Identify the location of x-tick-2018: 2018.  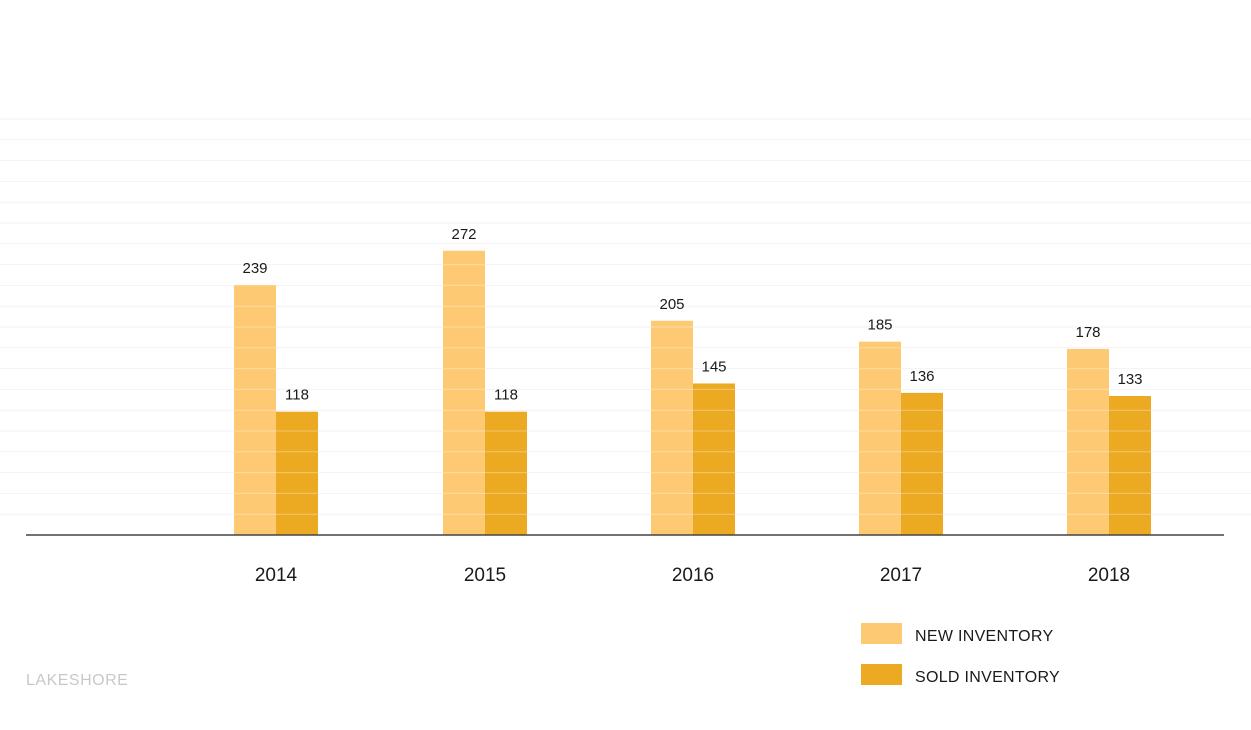
(1109, 575).